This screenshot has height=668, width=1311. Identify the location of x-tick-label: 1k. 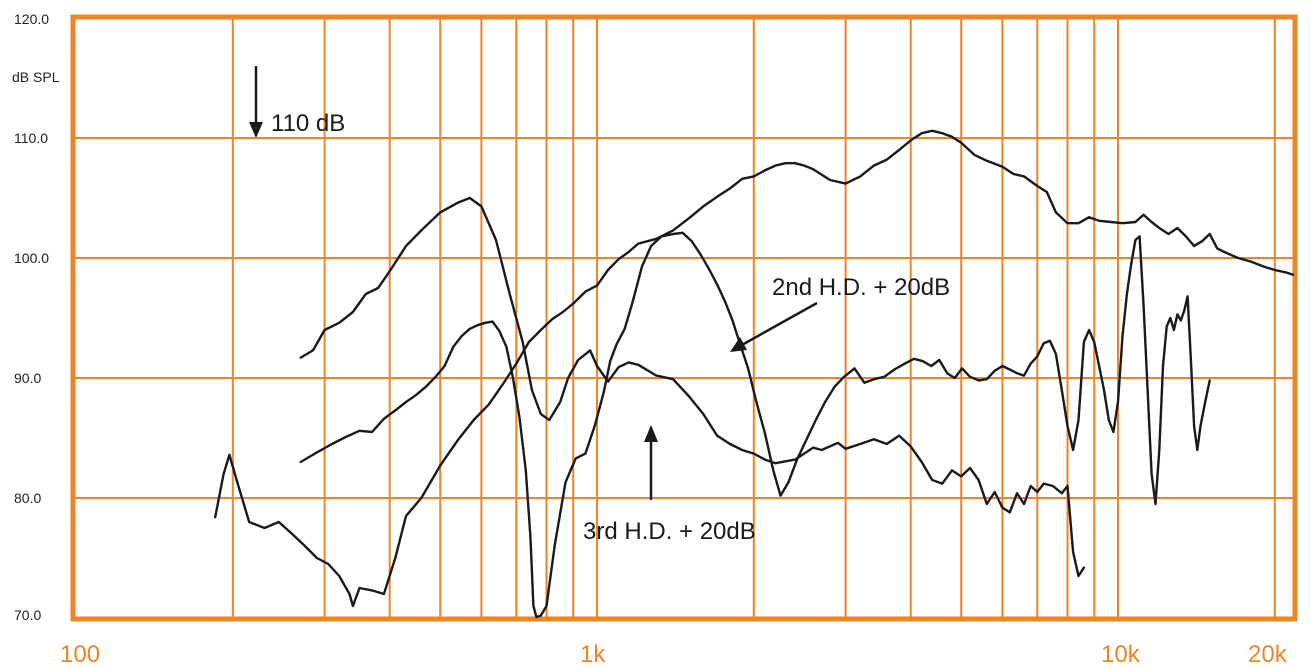
(593, 654).